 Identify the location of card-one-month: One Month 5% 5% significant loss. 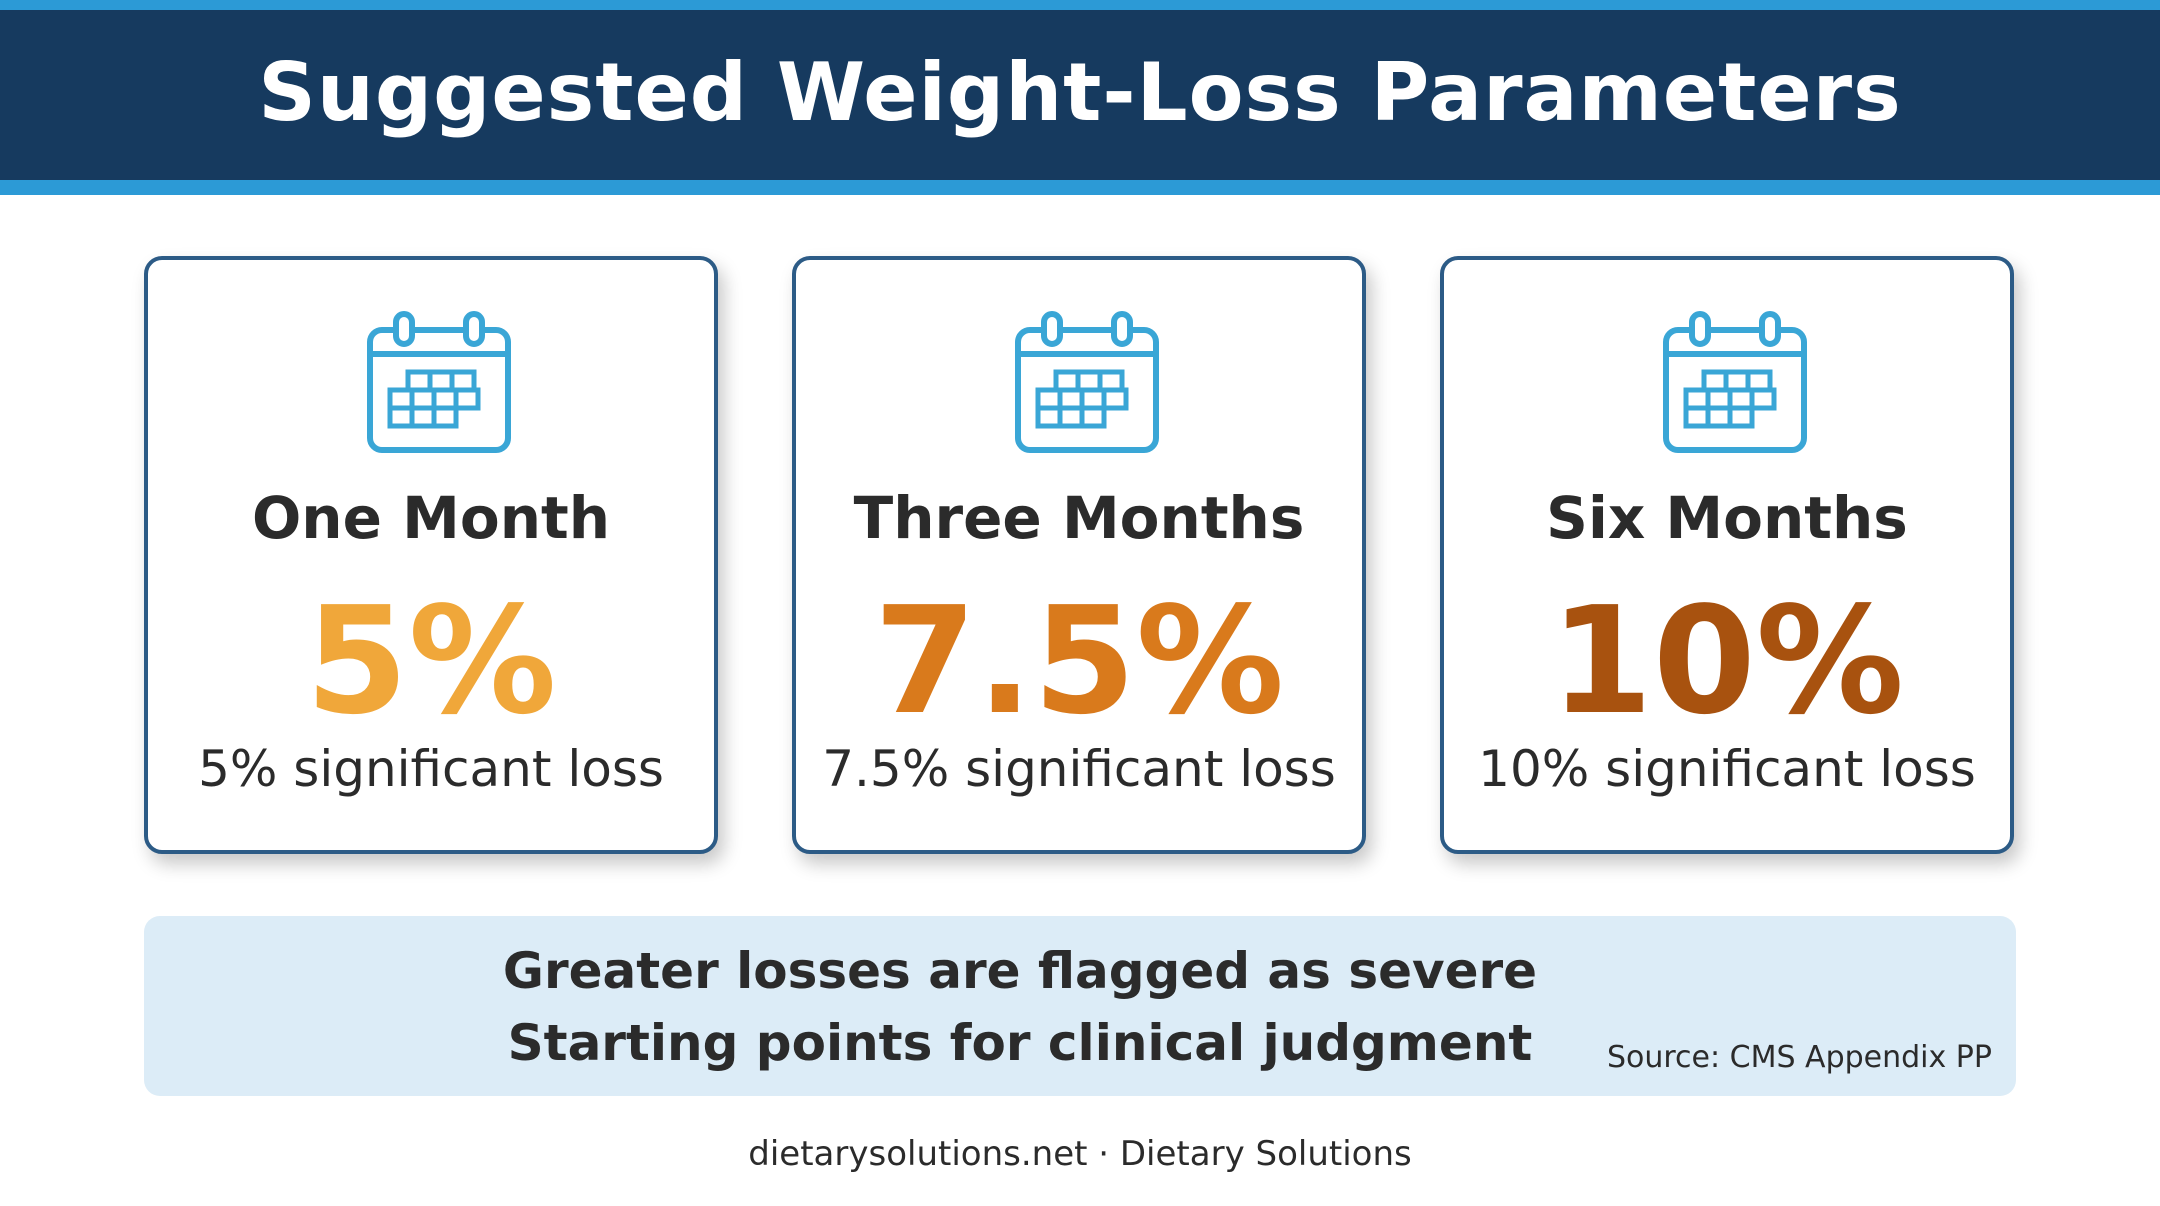
(431, 555).